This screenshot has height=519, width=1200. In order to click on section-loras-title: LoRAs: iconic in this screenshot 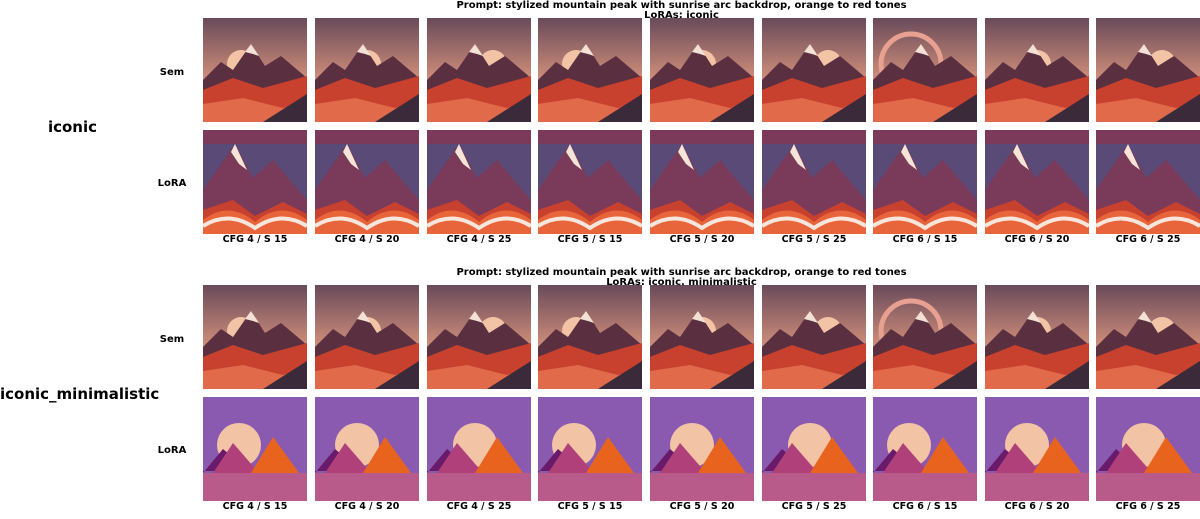, I will do `click(681, 15)`.